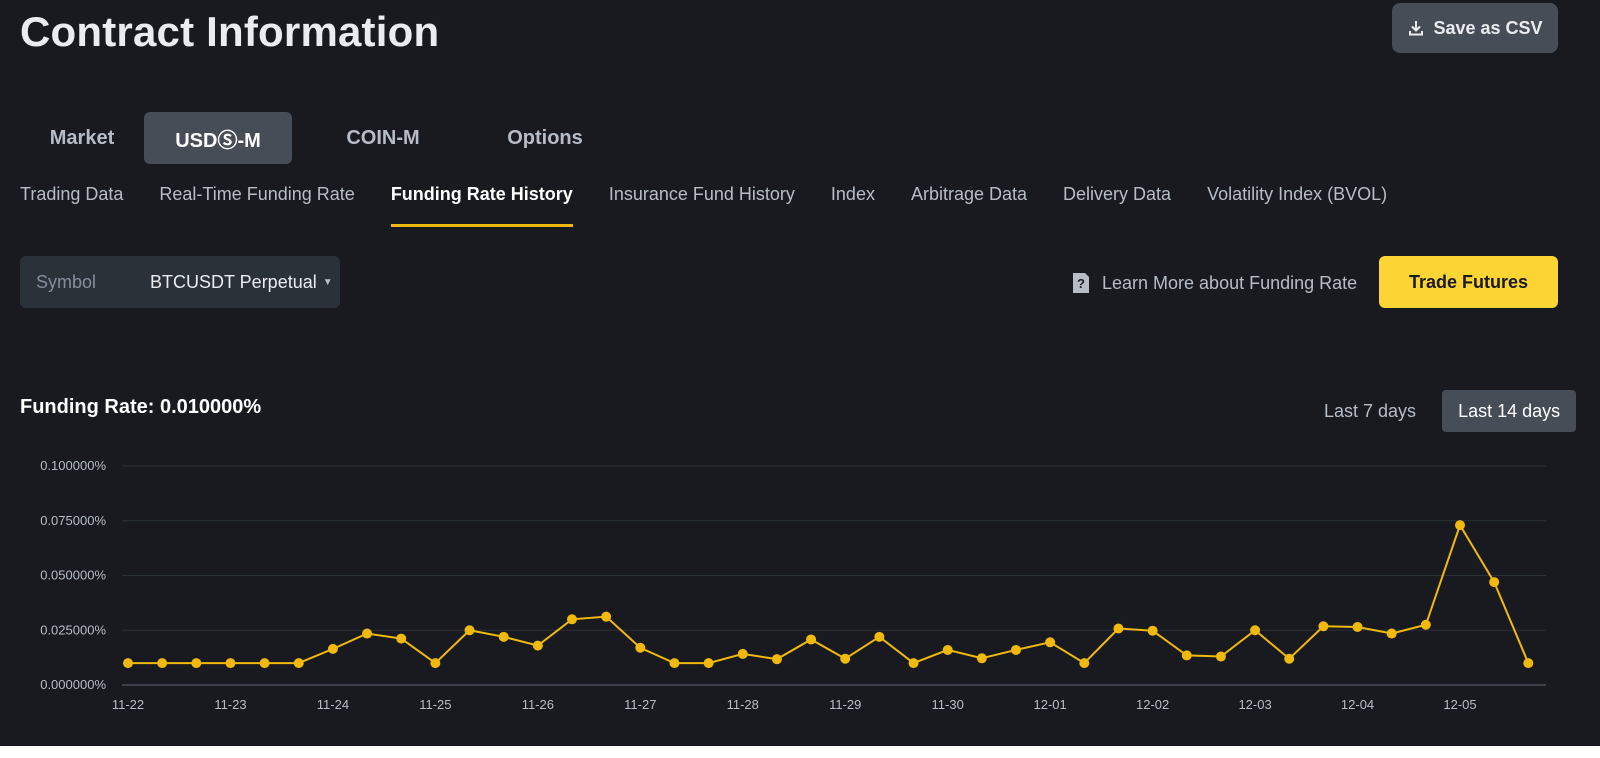 This screenshot has height=758, width=1600. I want to click on x-tick-label: 11-25, so click(435, 704).